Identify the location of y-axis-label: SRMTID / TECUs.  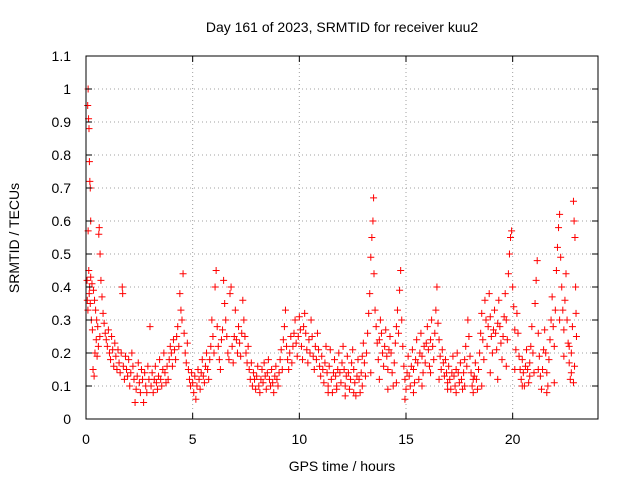
(14, 238).